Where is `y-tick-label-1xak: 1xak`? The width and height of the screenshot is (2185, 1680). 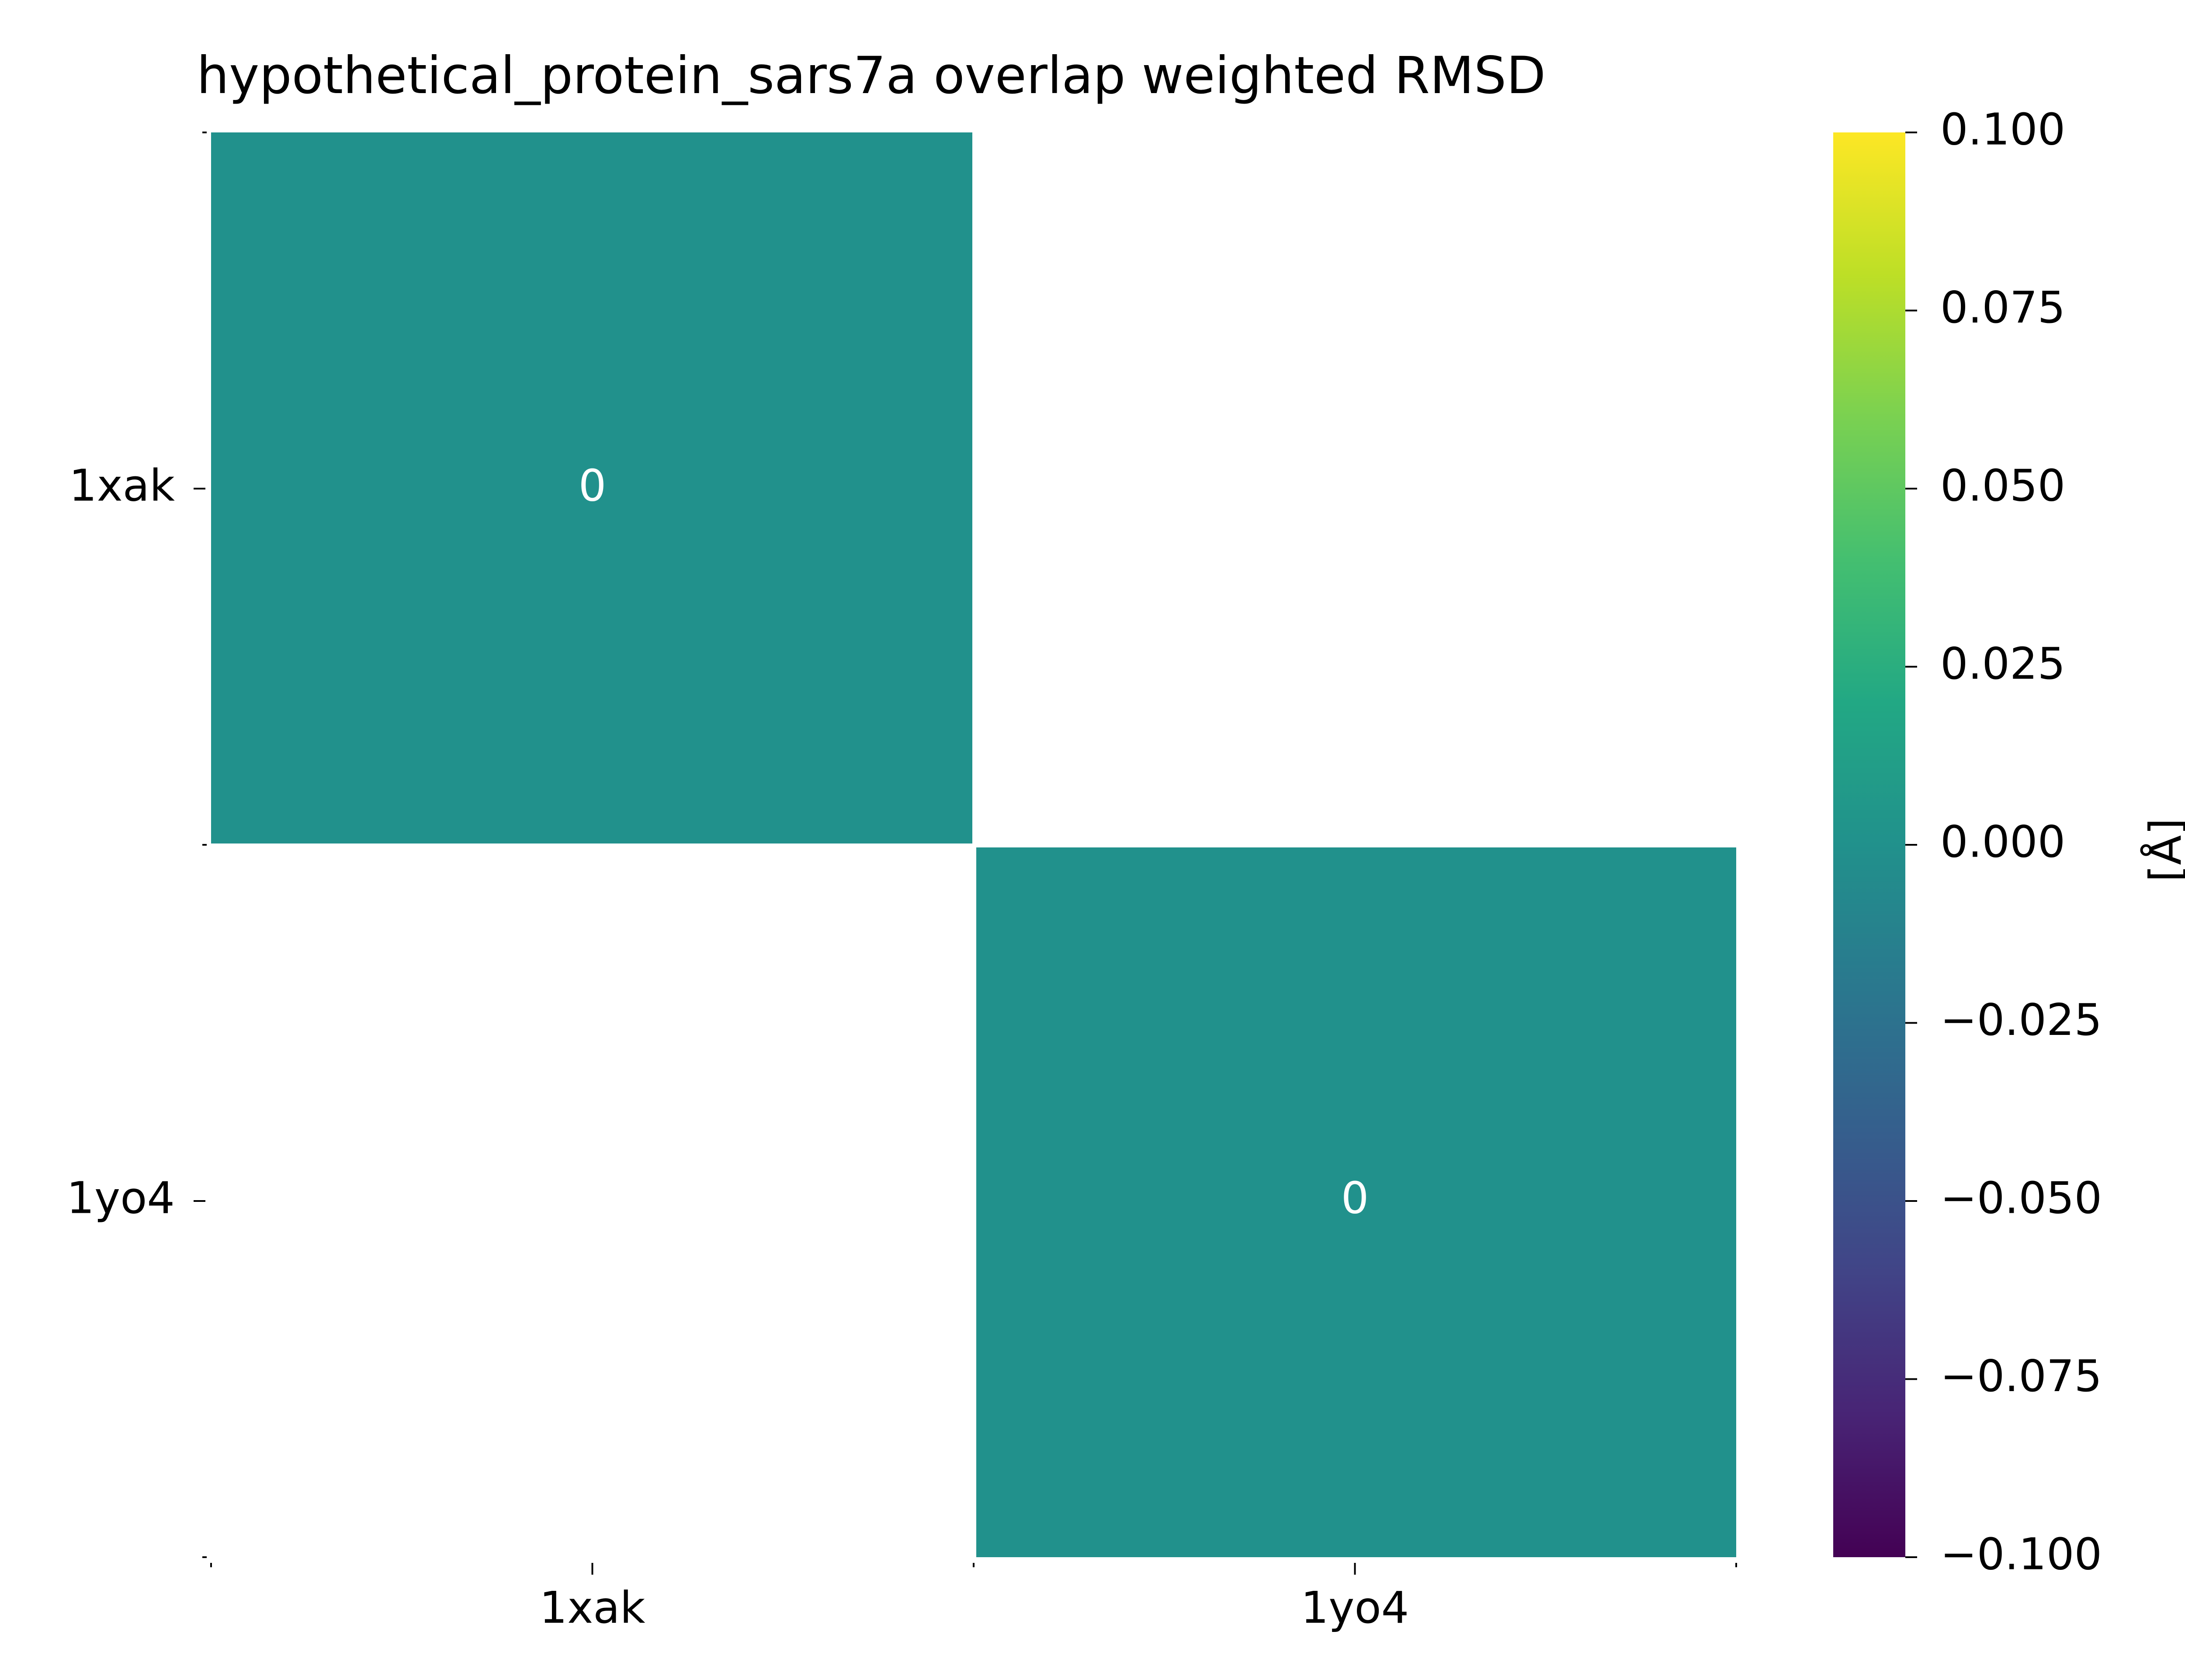
y-tick-label-1xak: 1xak is located at coordinates (122, 485).